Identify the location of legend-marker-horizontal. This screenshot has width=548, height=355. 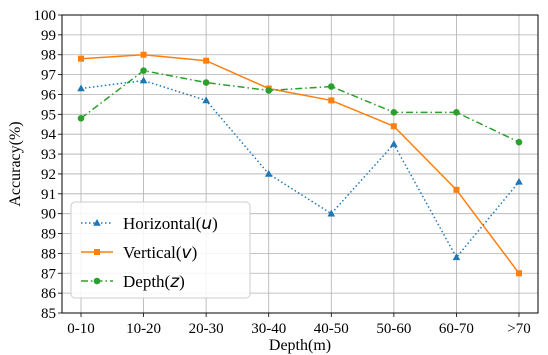
(97, 222).